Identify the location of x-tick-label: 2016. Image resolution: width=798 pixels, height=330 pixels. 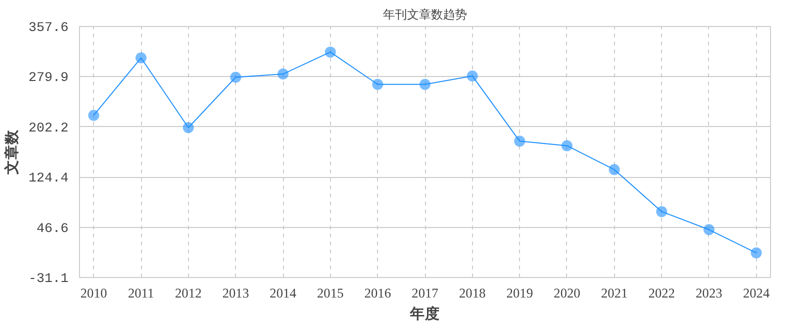
(378, 293).